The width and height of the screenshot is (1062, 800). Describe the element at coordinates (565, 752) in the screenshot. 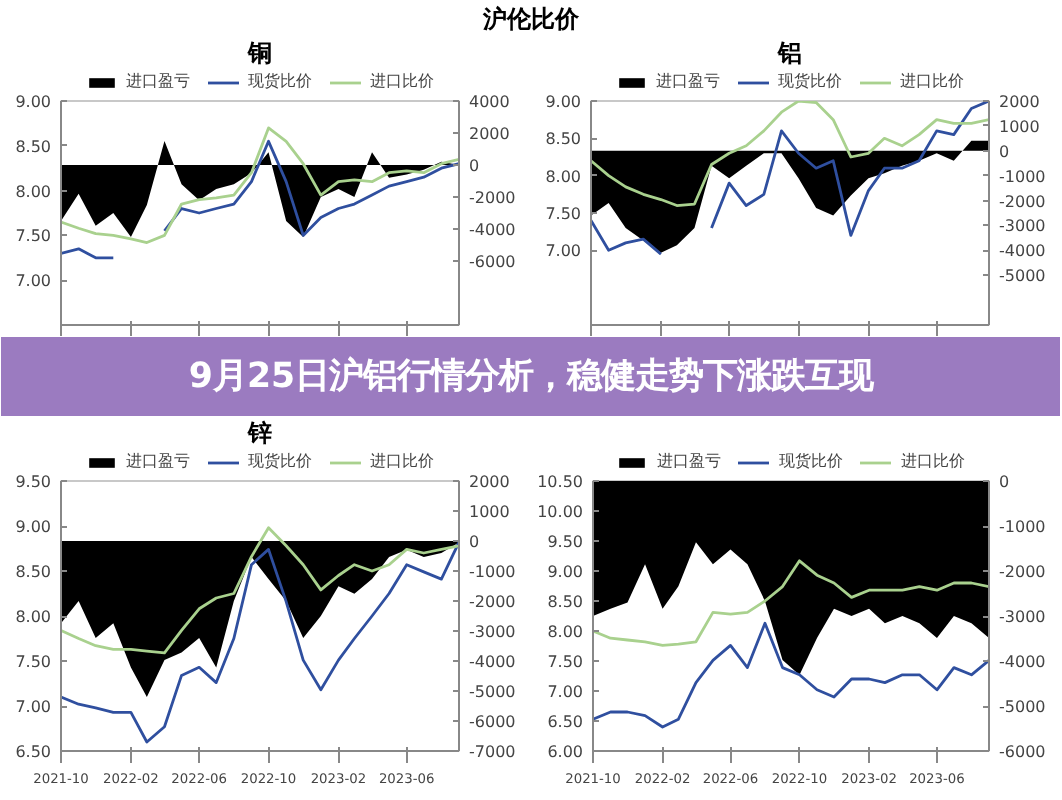

I see `y-tick-label: 6.00` at that location.